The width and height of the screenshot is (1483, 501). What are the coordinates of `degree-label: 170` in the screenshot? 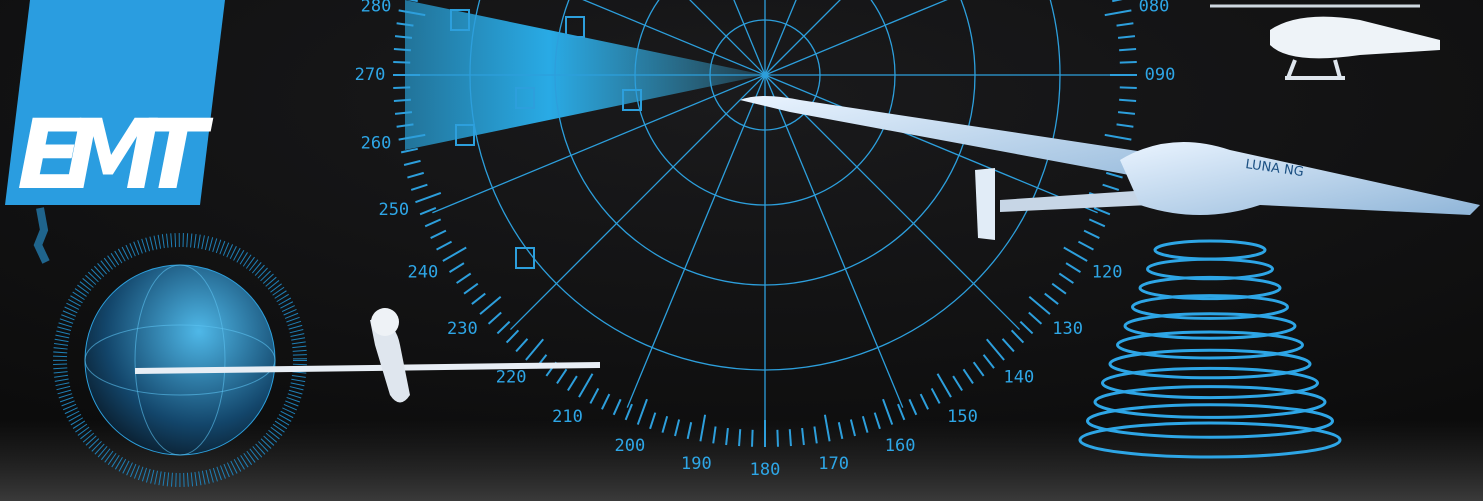 It's located at (833, 464).